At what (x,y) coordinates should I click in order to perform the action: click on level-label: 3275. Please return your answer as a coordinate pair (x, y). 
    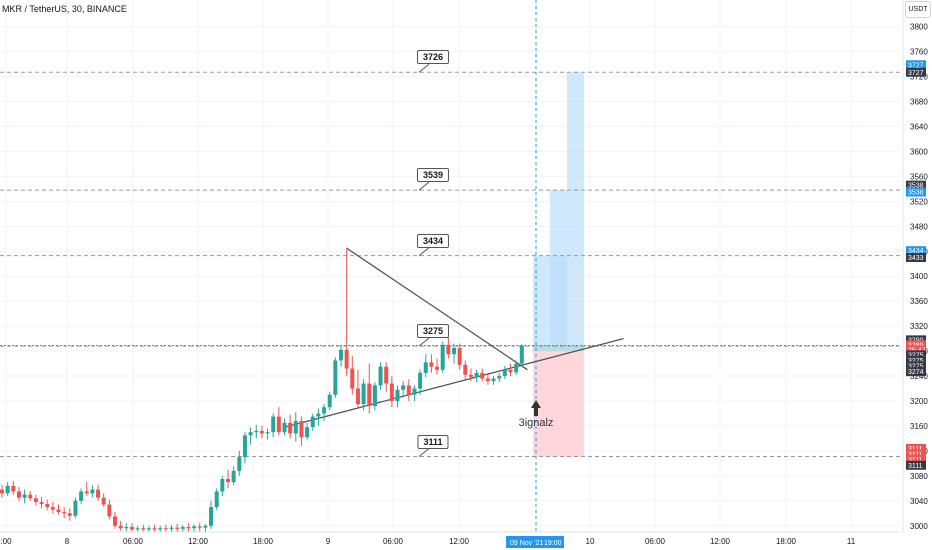
    Looking at the image, I should click on (433, 331).